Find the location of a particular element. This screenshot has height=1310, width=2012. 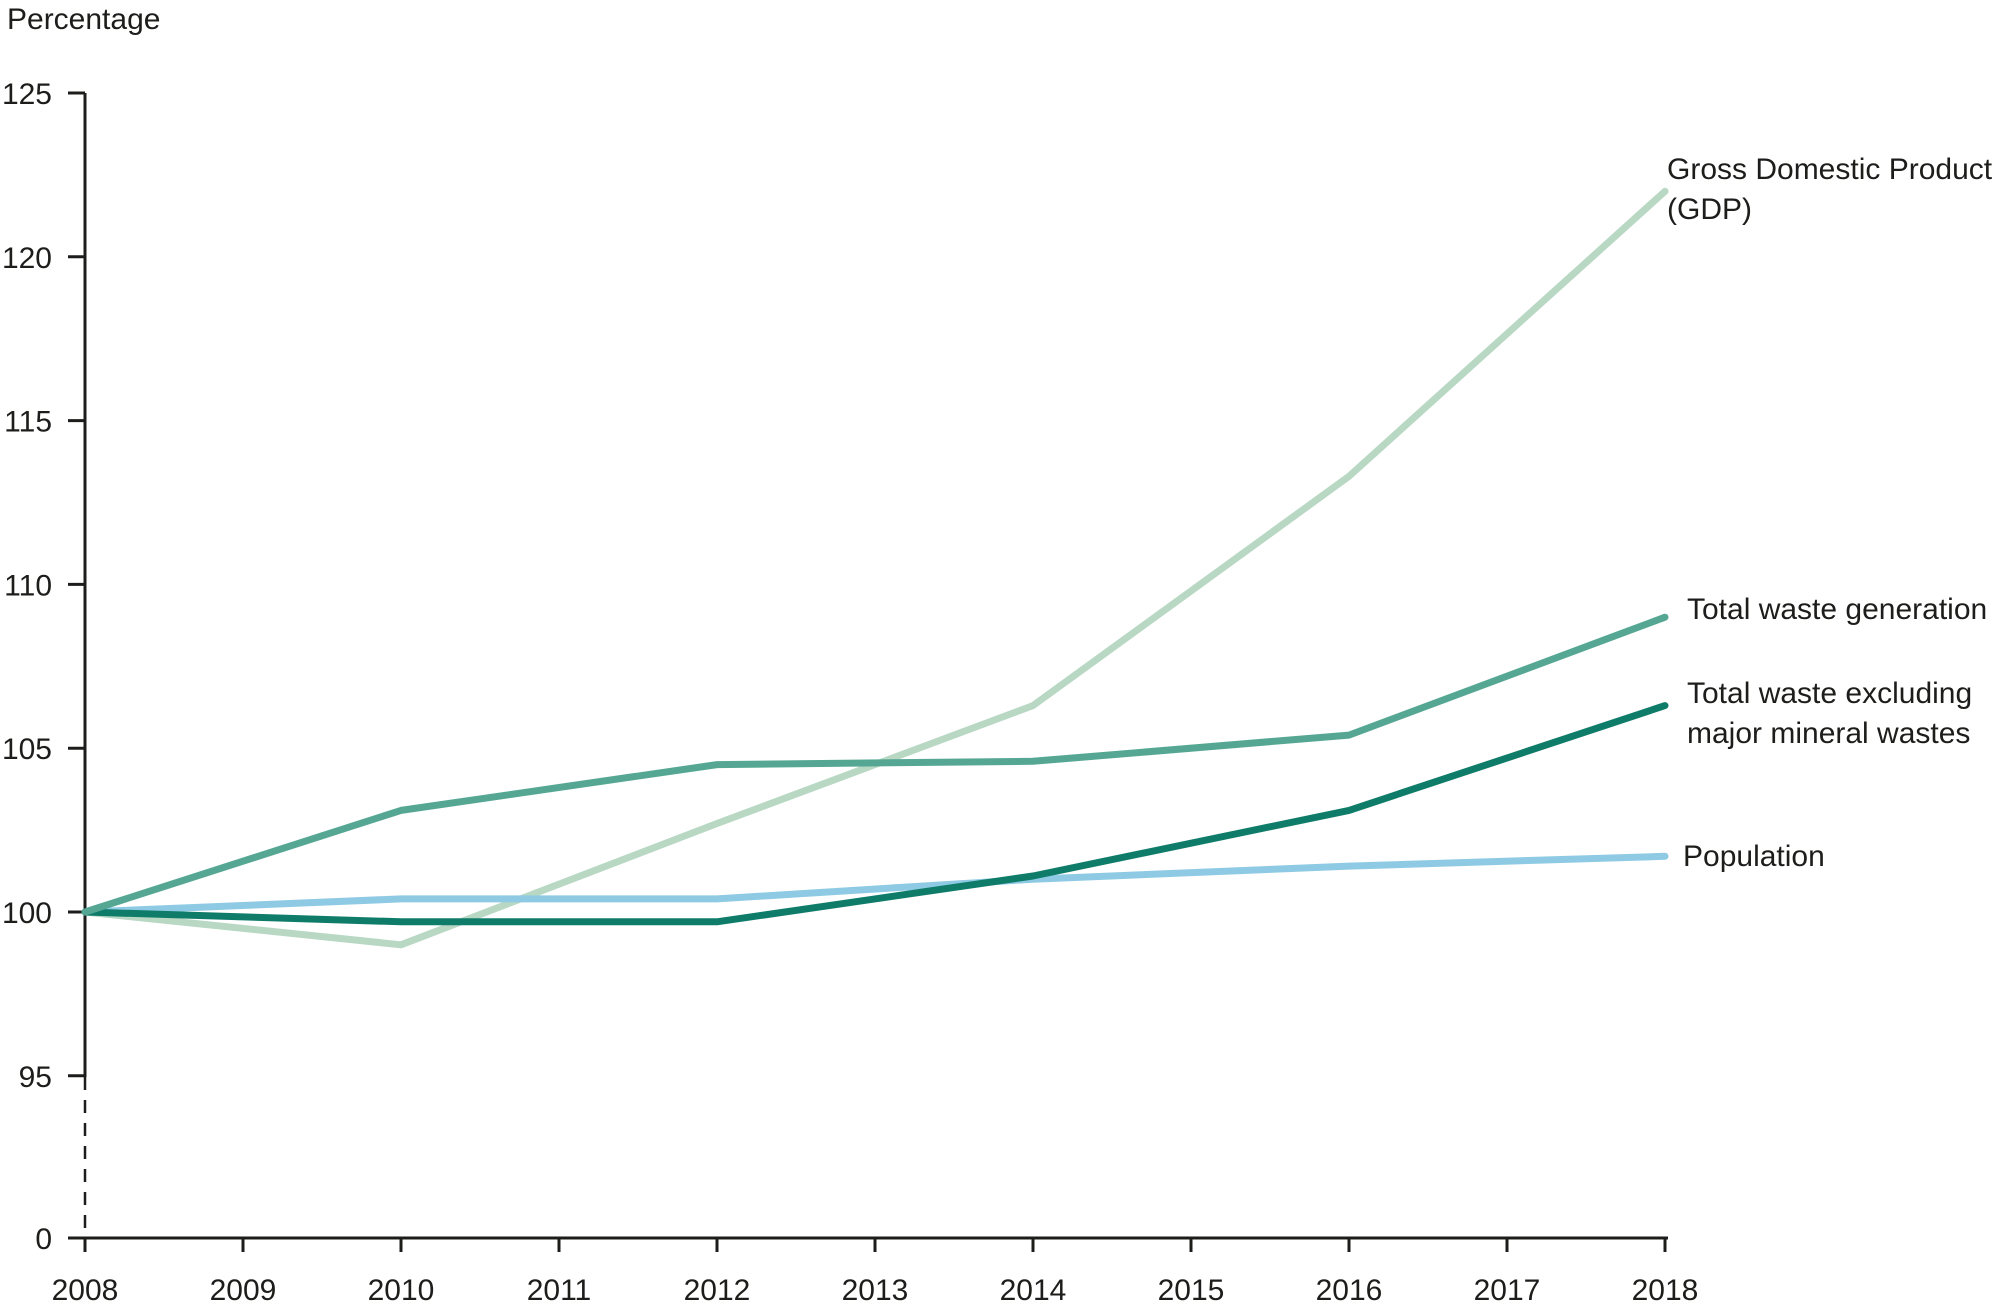

y-tick-label: 125 is located at coordinates (27, 94).